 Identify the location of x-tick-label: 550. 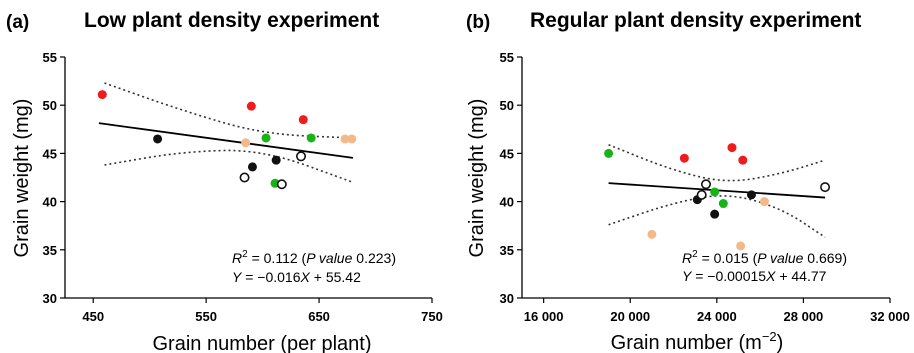
(206, 316).